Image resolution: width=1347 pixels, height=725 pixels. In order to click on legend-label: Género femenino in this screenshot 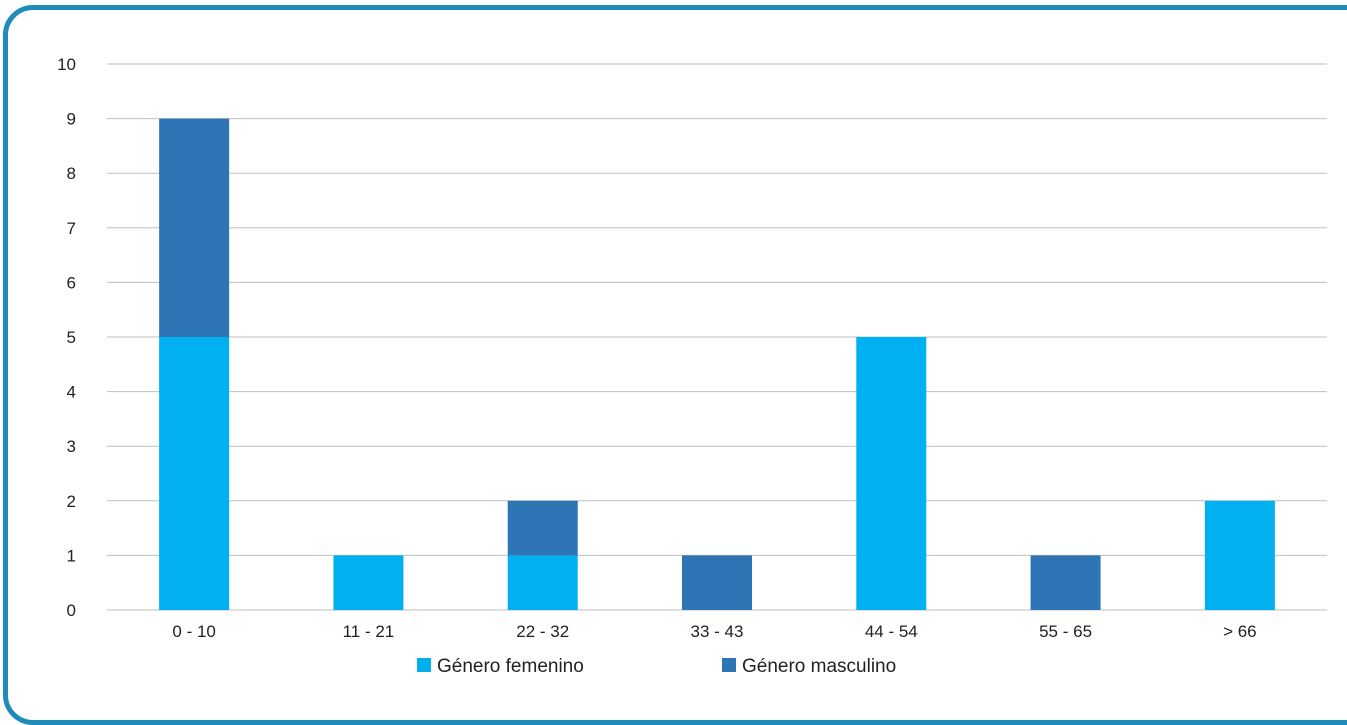, I will do `click(510, 666)`.